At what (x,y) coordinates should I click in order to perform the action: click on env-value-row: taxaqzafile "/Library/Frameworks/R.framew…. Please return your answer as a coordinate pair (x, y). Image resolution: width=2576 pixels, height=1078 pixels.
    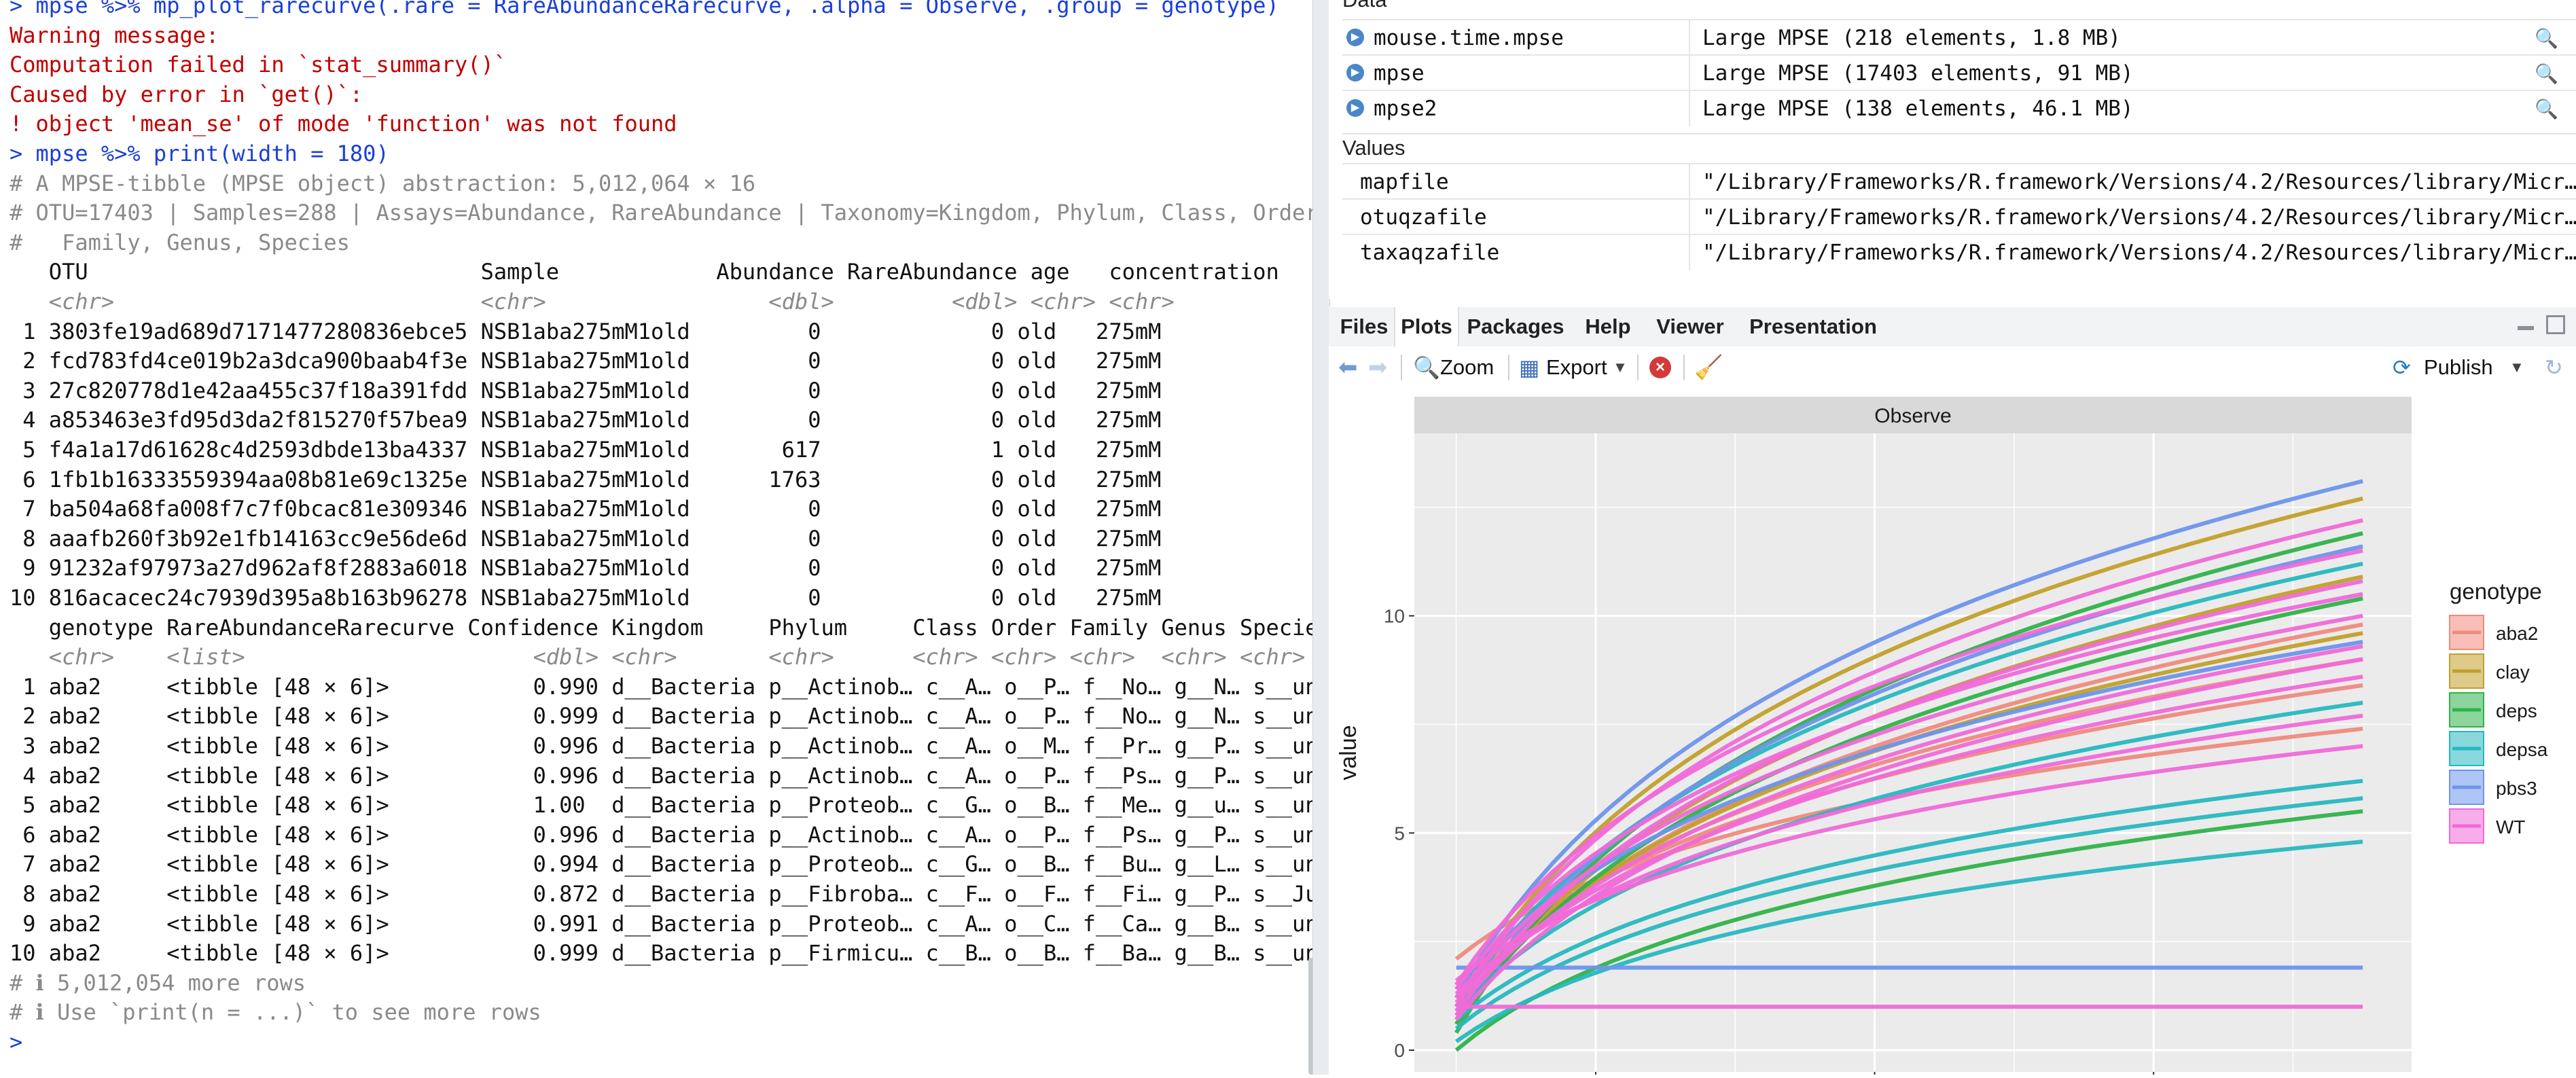
    Looking at the image, I should click on (1959, 252).